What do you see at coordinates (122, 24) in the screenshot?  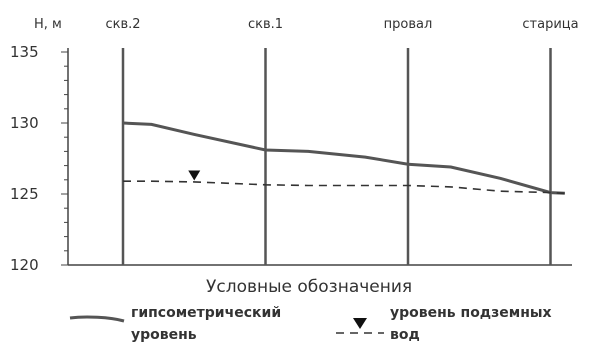 I see `well-label: скв.2` at bounding box center [122, 24].